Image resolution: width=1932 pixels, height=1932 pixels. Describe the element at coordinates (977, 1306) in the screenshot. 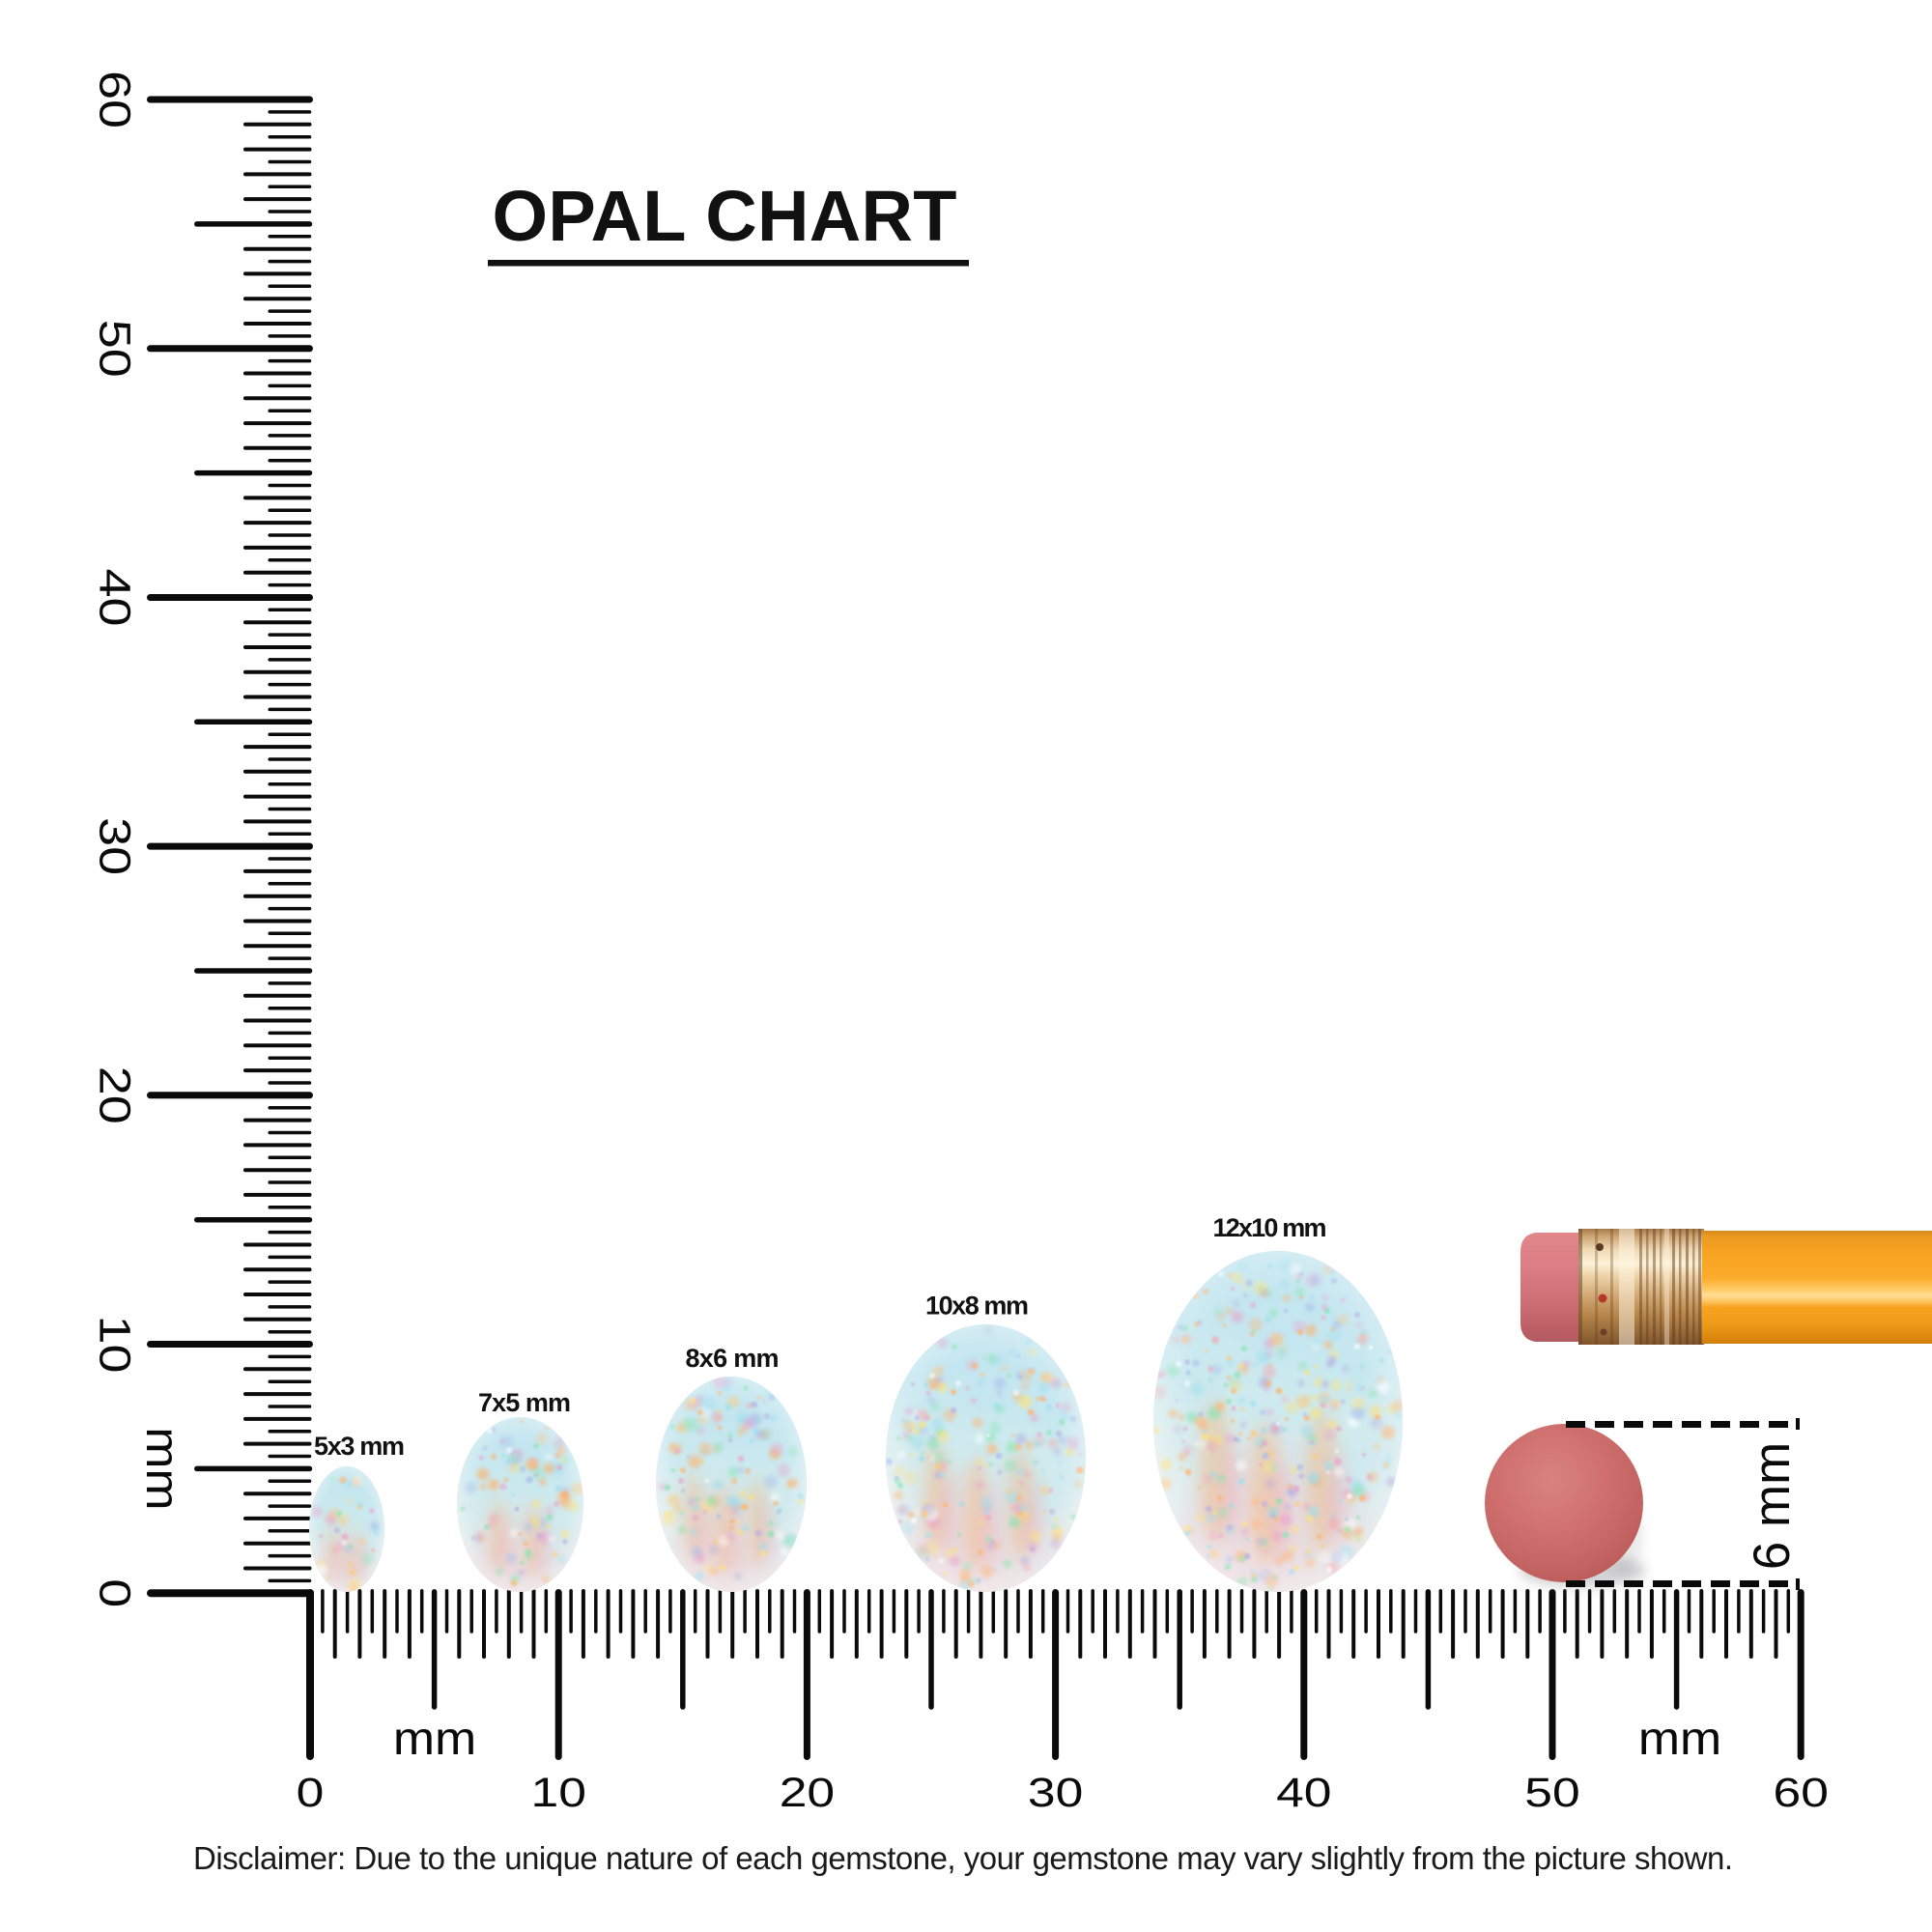

I see `svg-text: 10x8 mm` at that location.